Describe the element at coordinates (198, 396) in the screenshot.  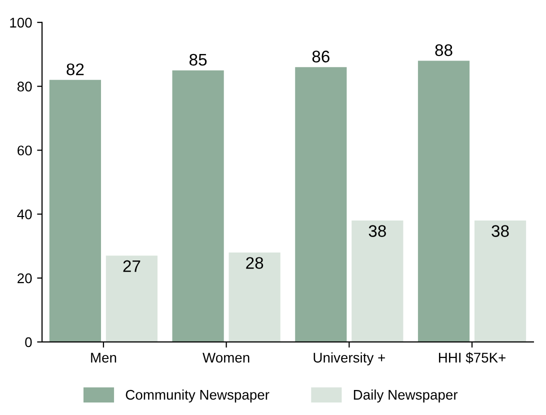
I see `legend-label: Community Newspaper` at that location.